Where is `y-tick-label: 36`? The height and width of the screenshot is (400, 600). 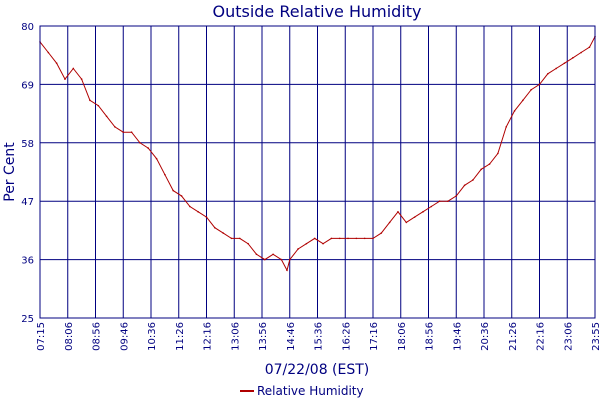
y-tick-label: 36 is located at coordinates (27, 261).